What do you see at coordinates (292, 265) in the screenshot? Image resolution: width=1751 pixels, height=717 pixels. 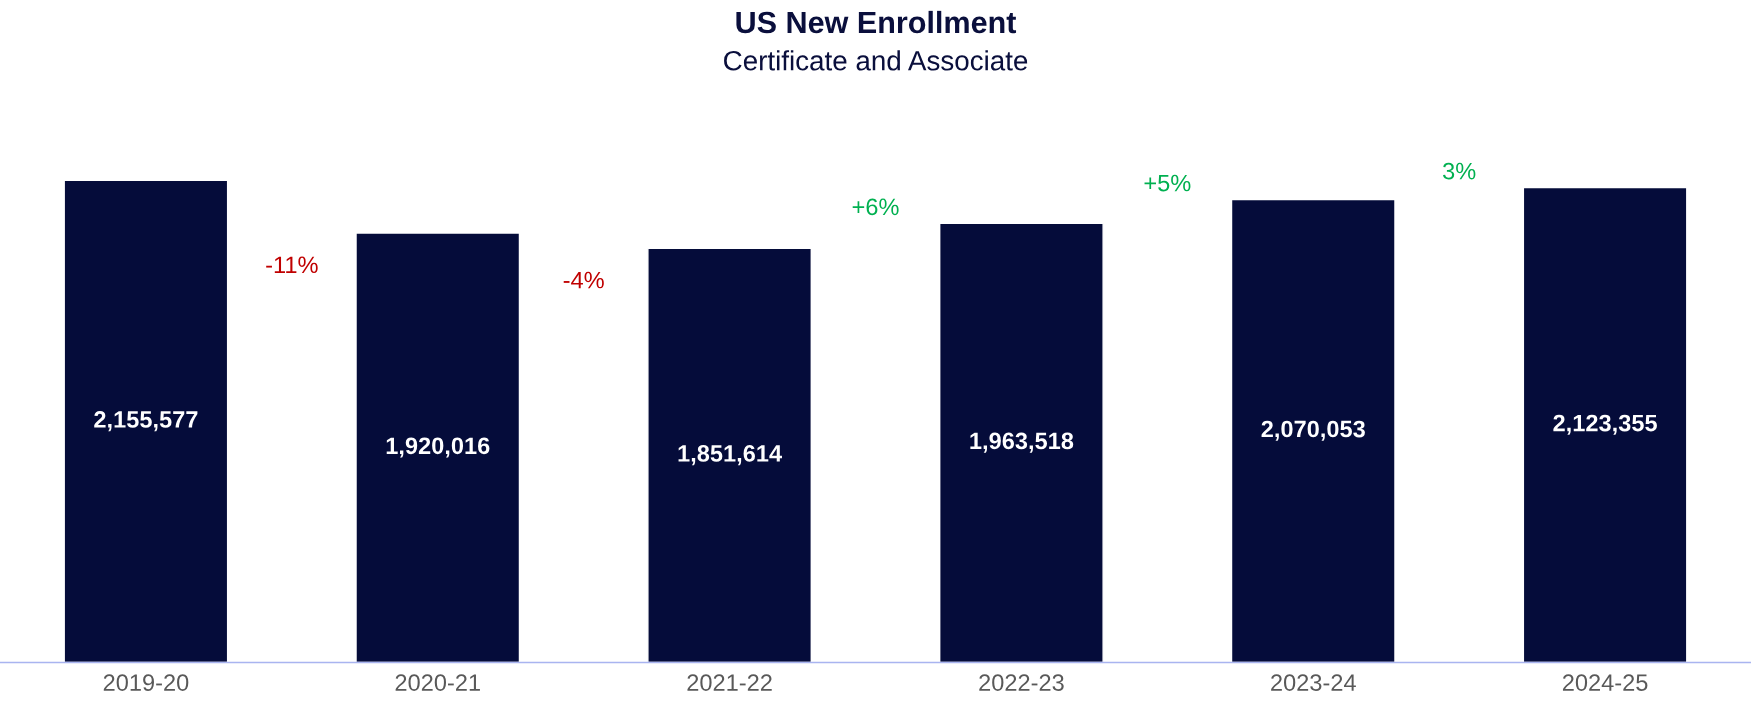 I see `annotation: -11%` at bounding box center [292, 265].